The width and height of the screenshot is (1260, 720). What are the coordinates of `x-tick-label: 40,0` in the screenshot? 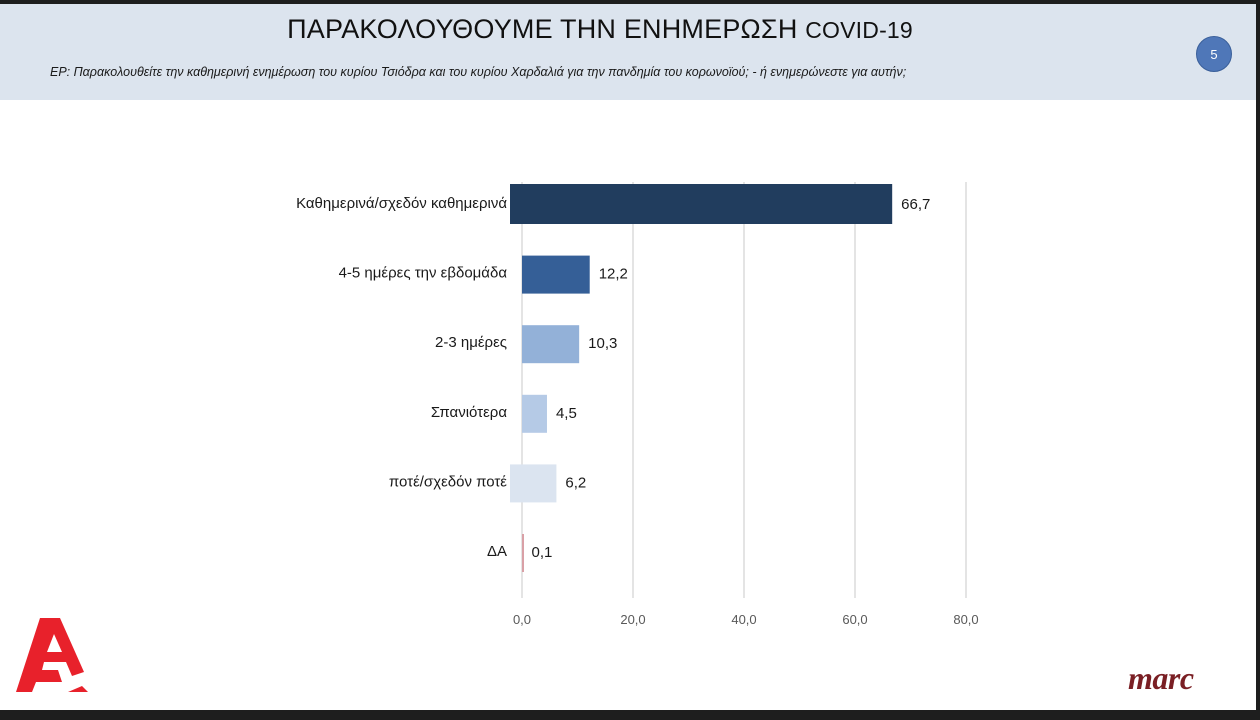 It's located at (743, 619).